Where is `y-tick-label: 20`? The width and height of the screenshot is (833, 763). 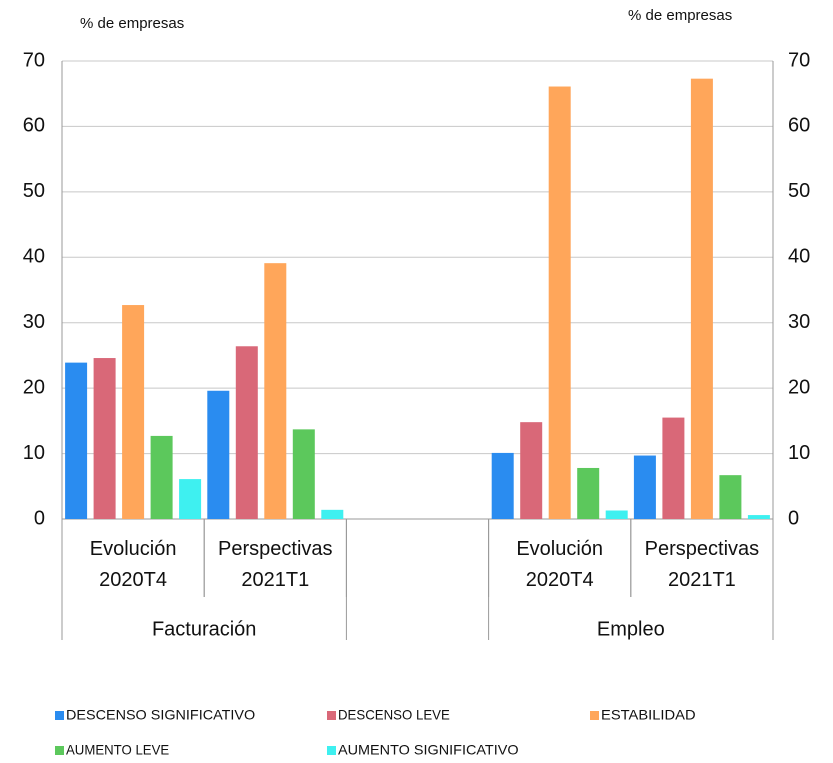 y-tick-label: 20 is located at coordinates (34, 387).